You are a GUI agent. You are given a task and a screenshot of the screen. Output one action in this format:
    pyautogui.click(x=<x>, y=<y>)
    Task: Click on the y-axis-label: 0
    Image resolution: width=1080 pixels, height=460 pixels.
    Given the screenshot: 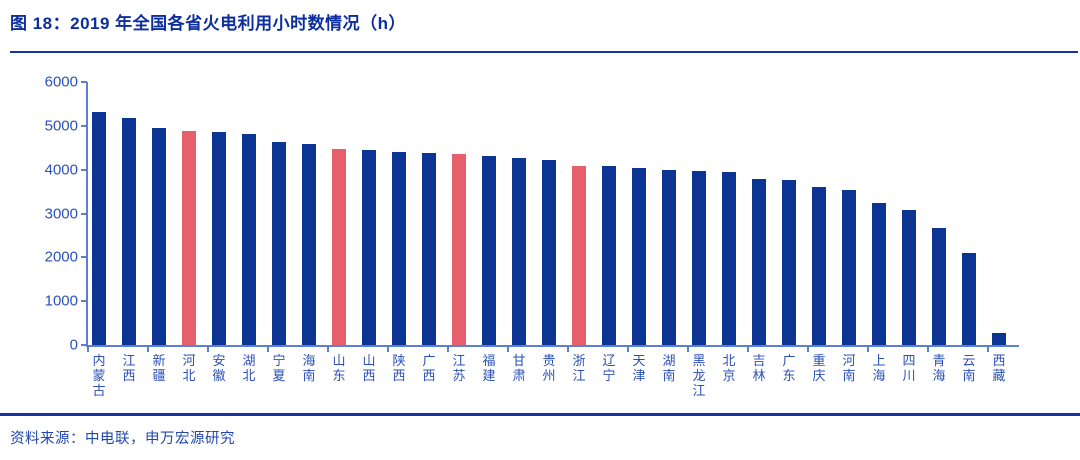 What is the action you would take?
    pyautogui.click(x=73, y=345)
    